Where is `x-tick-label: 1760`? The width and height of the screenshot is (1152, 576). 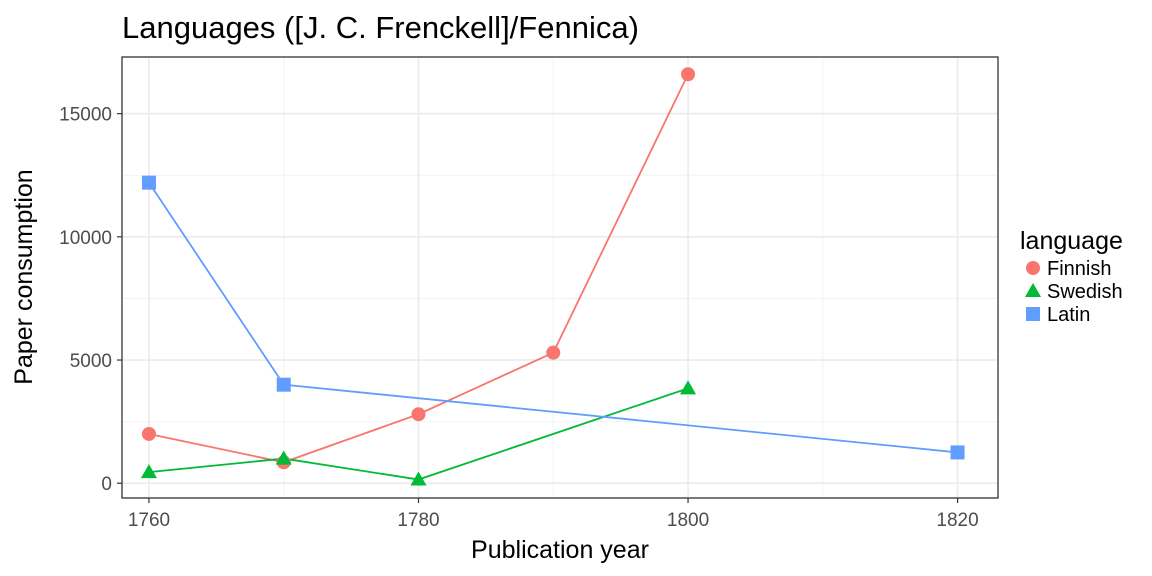 x-tick-label: 1760 is located at coordinates (149, 520).